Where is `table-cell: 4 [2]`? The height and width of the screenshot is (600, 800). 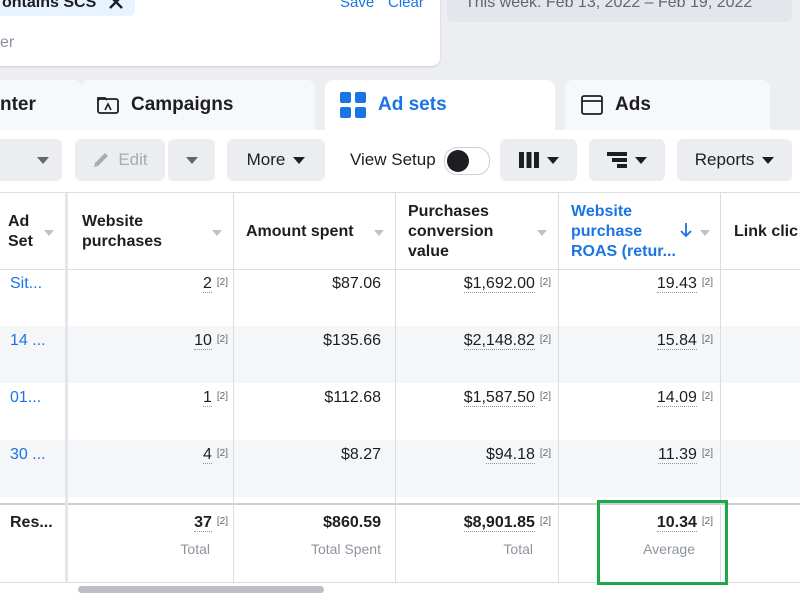
table-cell: 4 [2] is located at coordinates (215, 455).